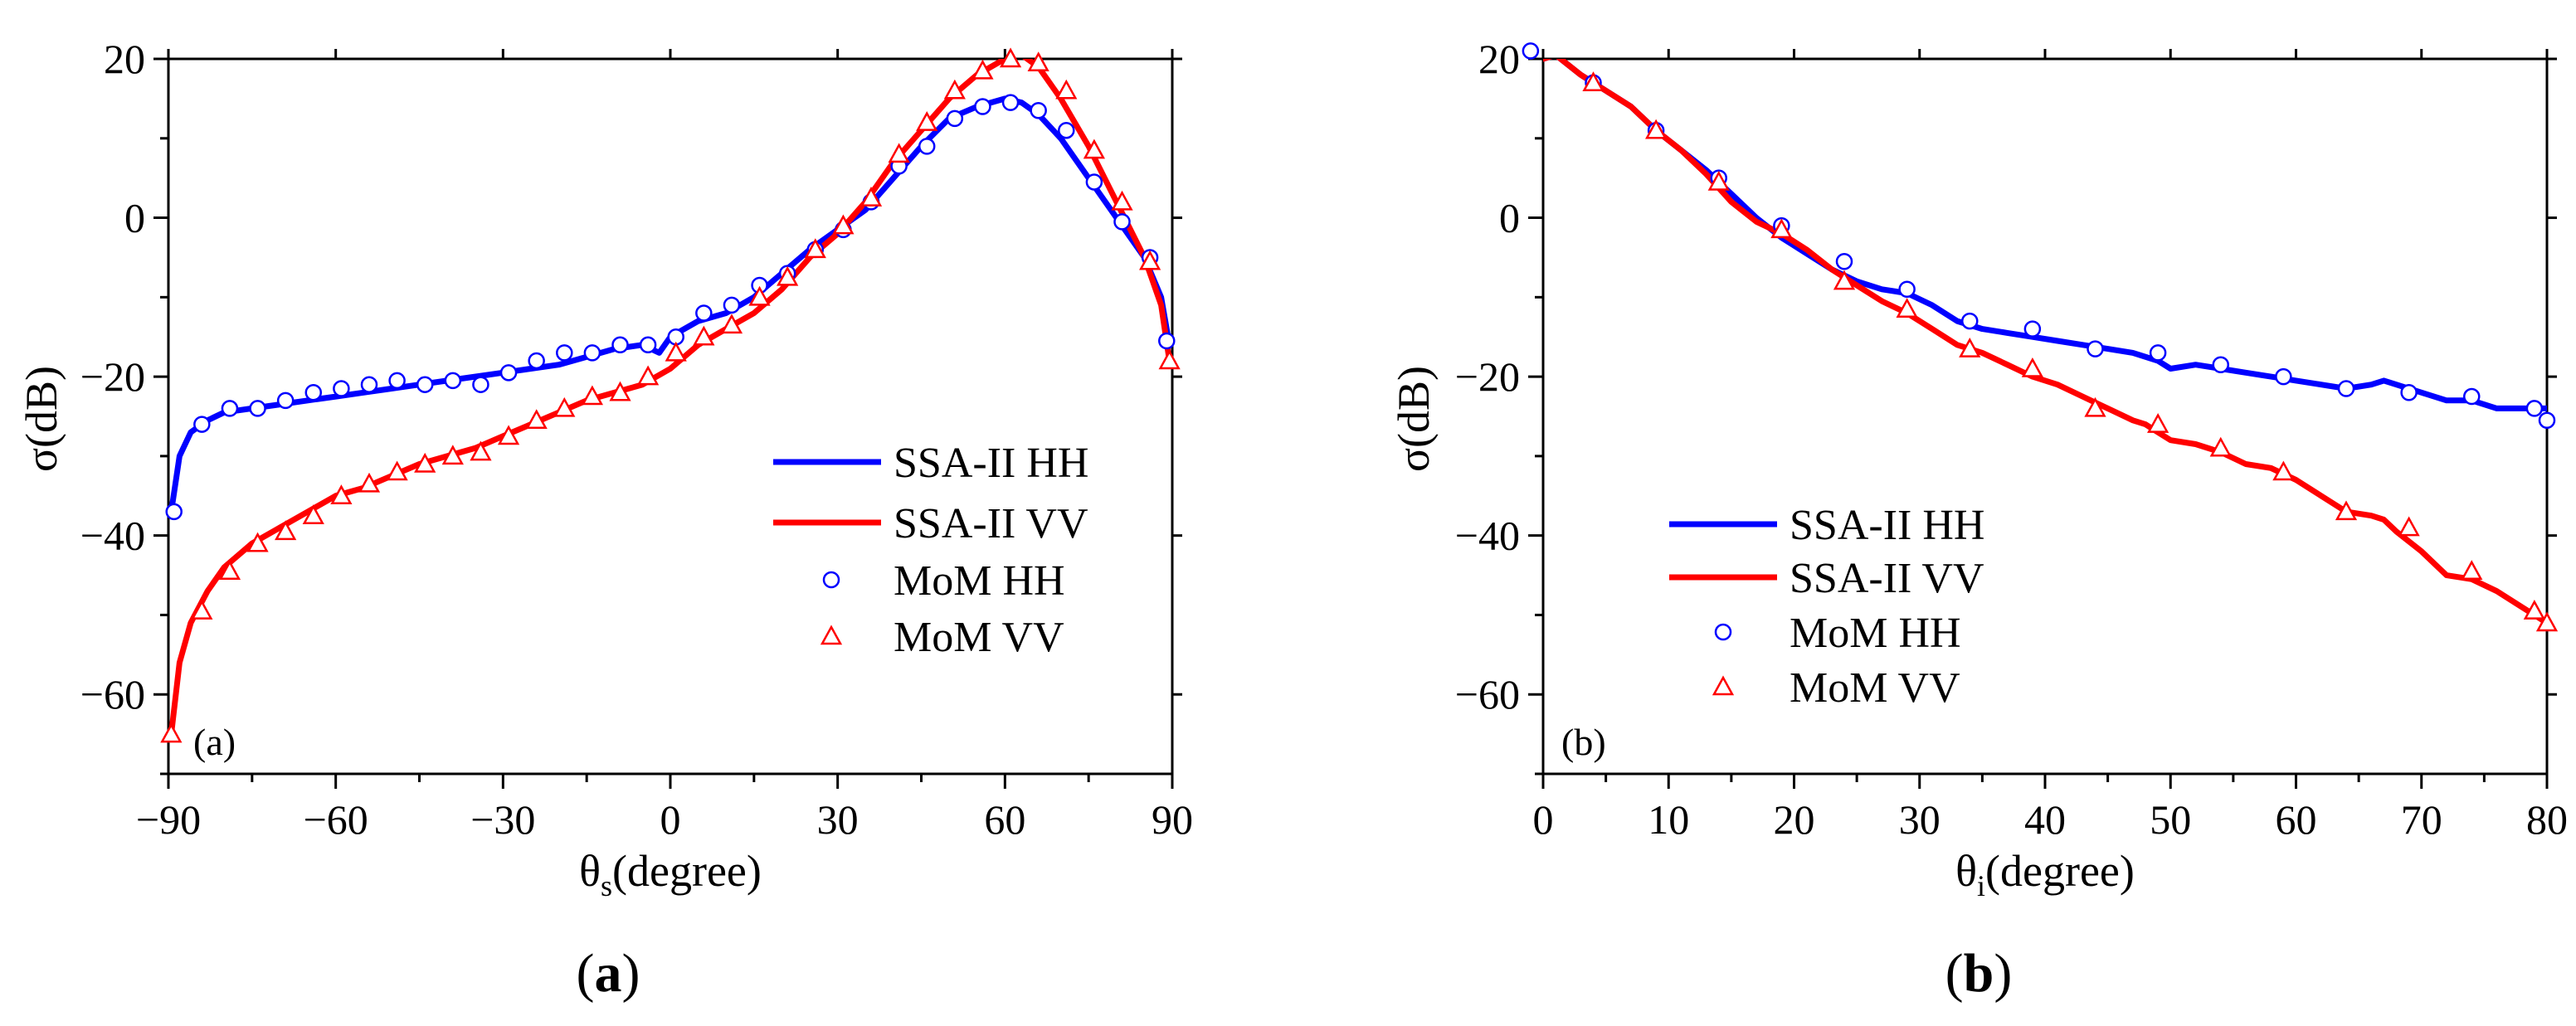  What do you see at coordinates (1668, 820) in the screenshot?
I see `x-tick-label: 10` at bounding box center [1668, 820].